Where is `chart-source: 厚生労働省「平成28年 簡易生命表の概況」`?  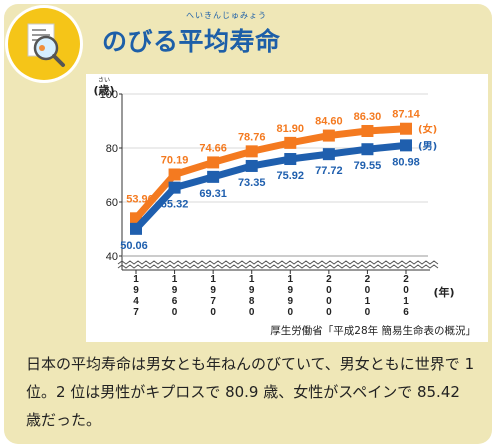 chart-source: 厚生労働省「平成28年 簡易生命表の概況」 is located at coordinates (373, 331).